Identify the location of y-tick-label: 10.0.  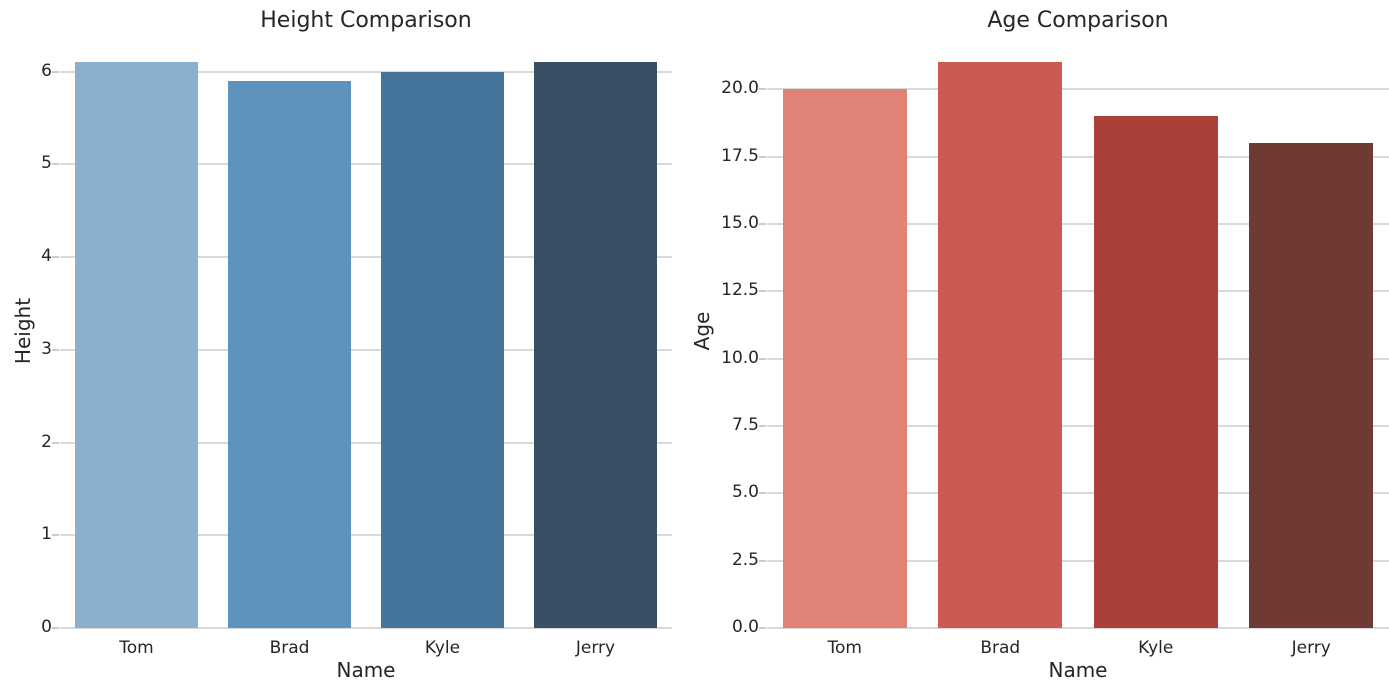
(740, 357).